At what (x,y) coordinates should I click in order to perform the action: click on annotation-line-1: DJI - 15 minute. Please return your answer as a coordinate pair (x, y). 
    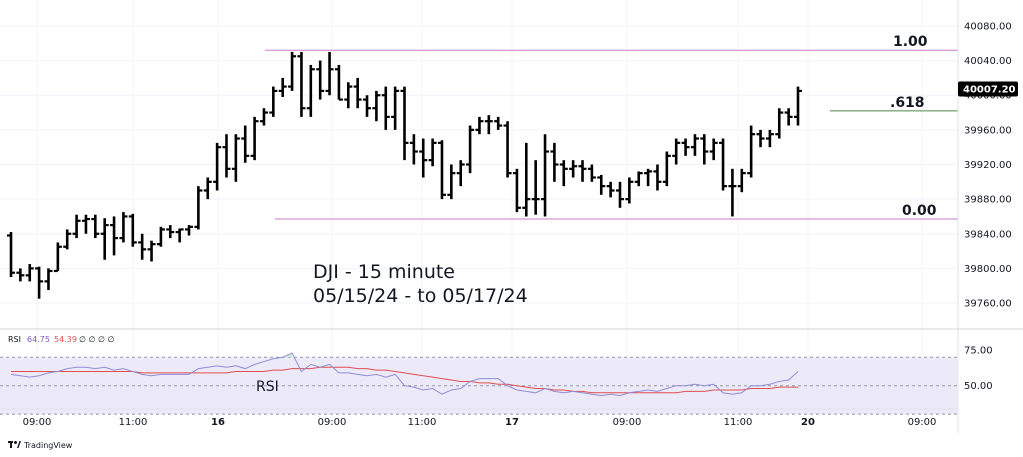
    Looking at the image, I should click on (384, 272).